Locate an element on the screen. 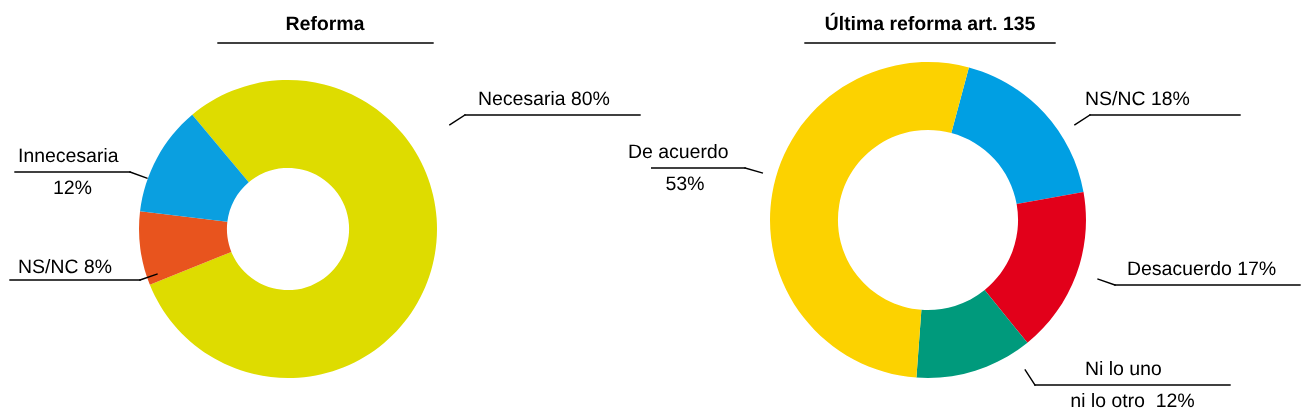  slice-label: Innecesaria is located at coordinates (69, 155).